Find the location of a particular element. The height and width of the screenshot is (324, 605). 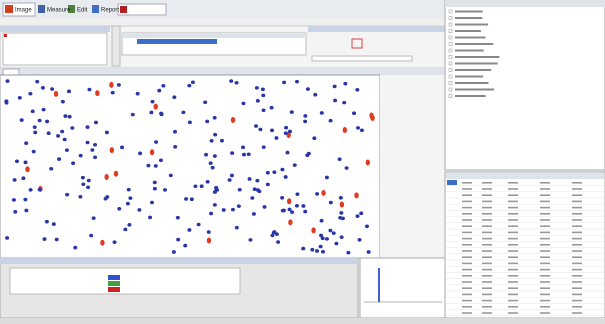

tab-label: Measure is located at coordinates (59, 11).